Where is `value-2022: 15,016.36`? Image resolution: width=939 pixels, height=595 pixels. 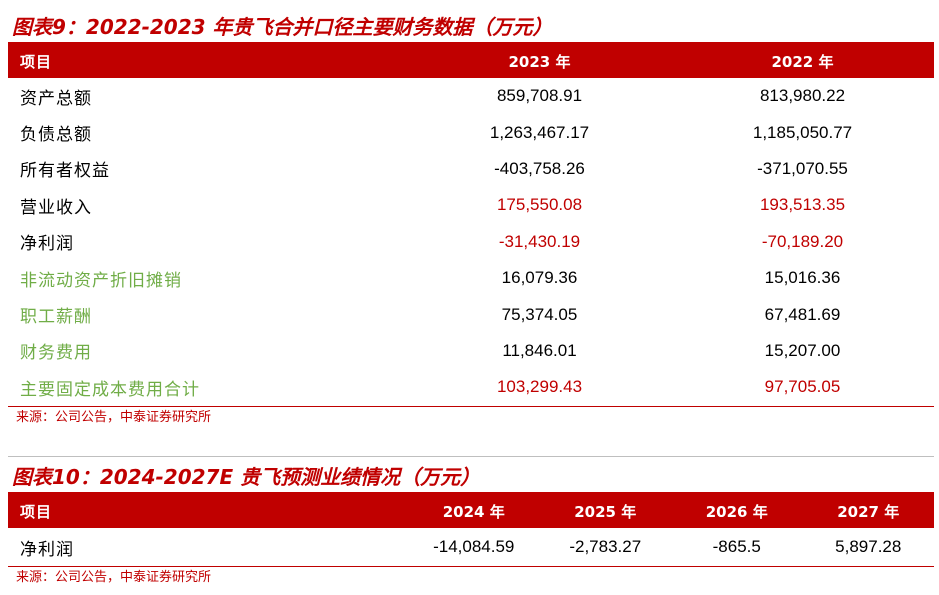 value-2022: 15,016.36 is located at coordinates (802, 278).